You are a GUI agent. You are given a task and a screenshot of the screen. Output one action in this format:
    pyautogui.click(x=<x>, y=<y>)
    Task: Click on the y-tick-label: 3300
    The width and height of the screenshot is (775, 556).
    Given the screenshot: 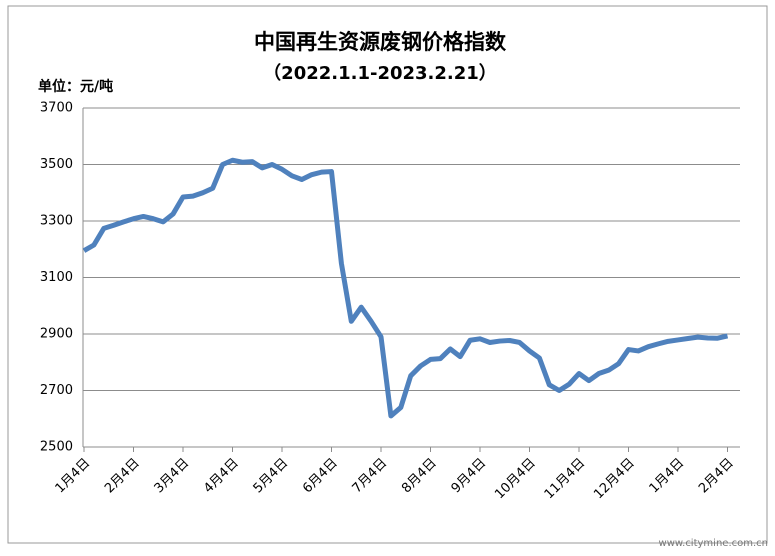 What is the action you would take?
    pyautogui.click(x=56, y=221)
    